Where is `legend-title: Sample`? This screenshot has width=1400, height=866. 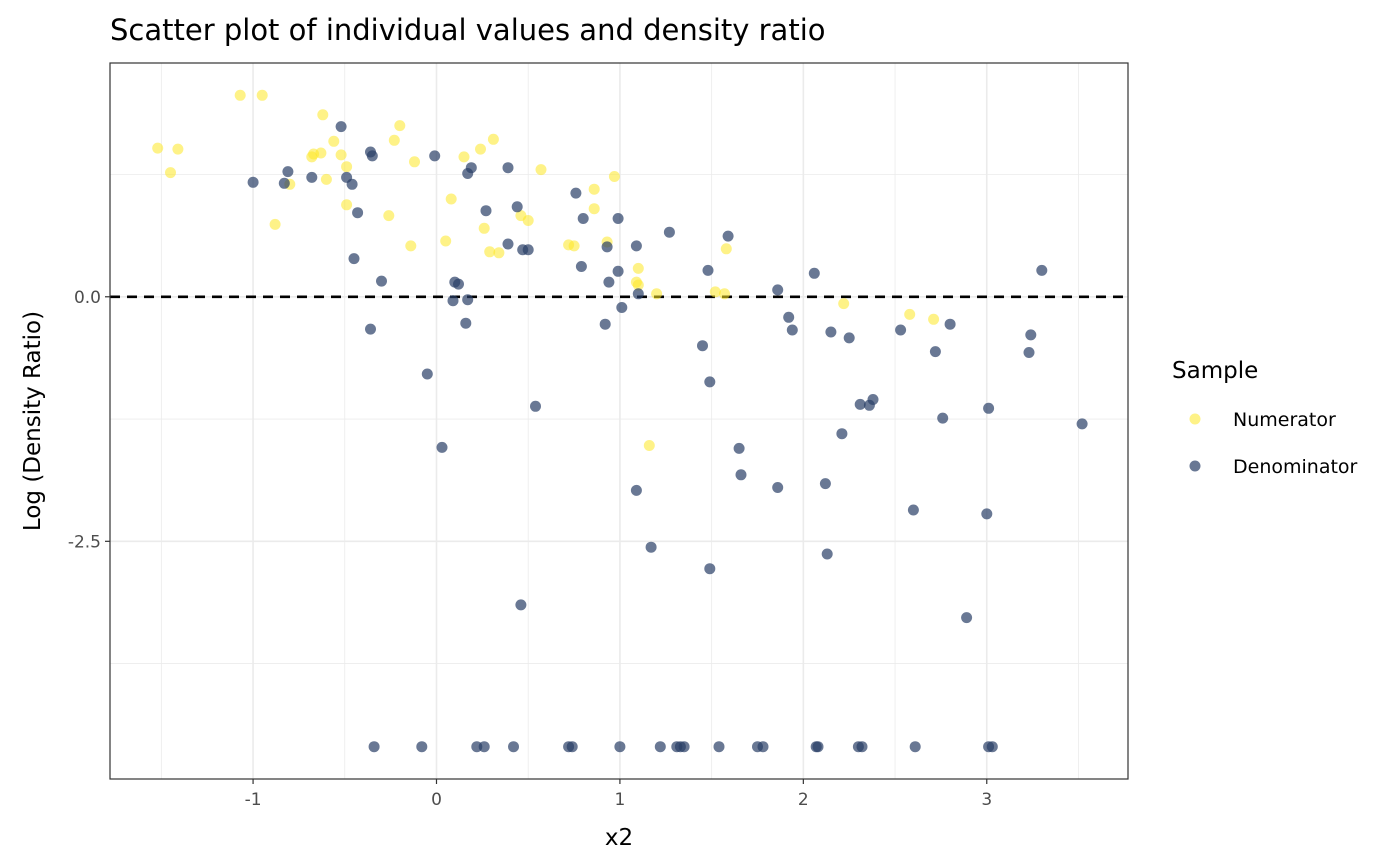
legend-title: Sample is located at coordinates (1215, 371).